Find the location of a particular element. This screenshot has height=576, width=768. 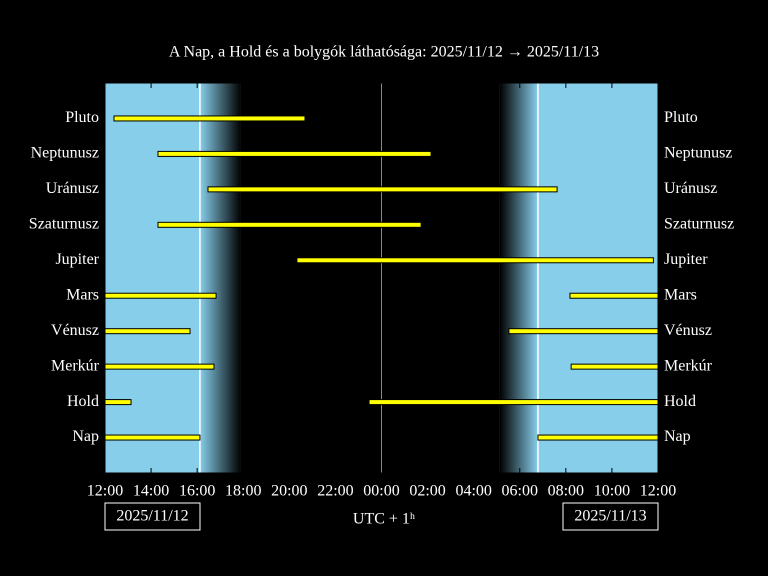

x-tick-label: 22:00 is located at coordinates (335, 491).